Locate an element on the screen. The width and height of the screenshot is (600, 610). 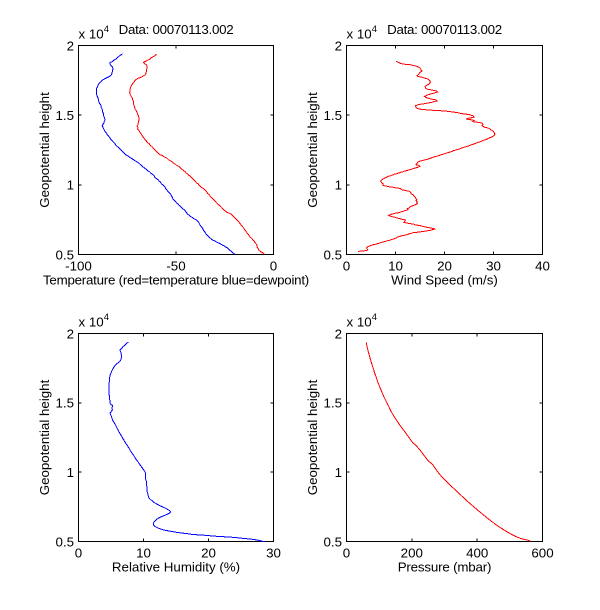
svg-text: 40 is located at coordinates (542, 265).